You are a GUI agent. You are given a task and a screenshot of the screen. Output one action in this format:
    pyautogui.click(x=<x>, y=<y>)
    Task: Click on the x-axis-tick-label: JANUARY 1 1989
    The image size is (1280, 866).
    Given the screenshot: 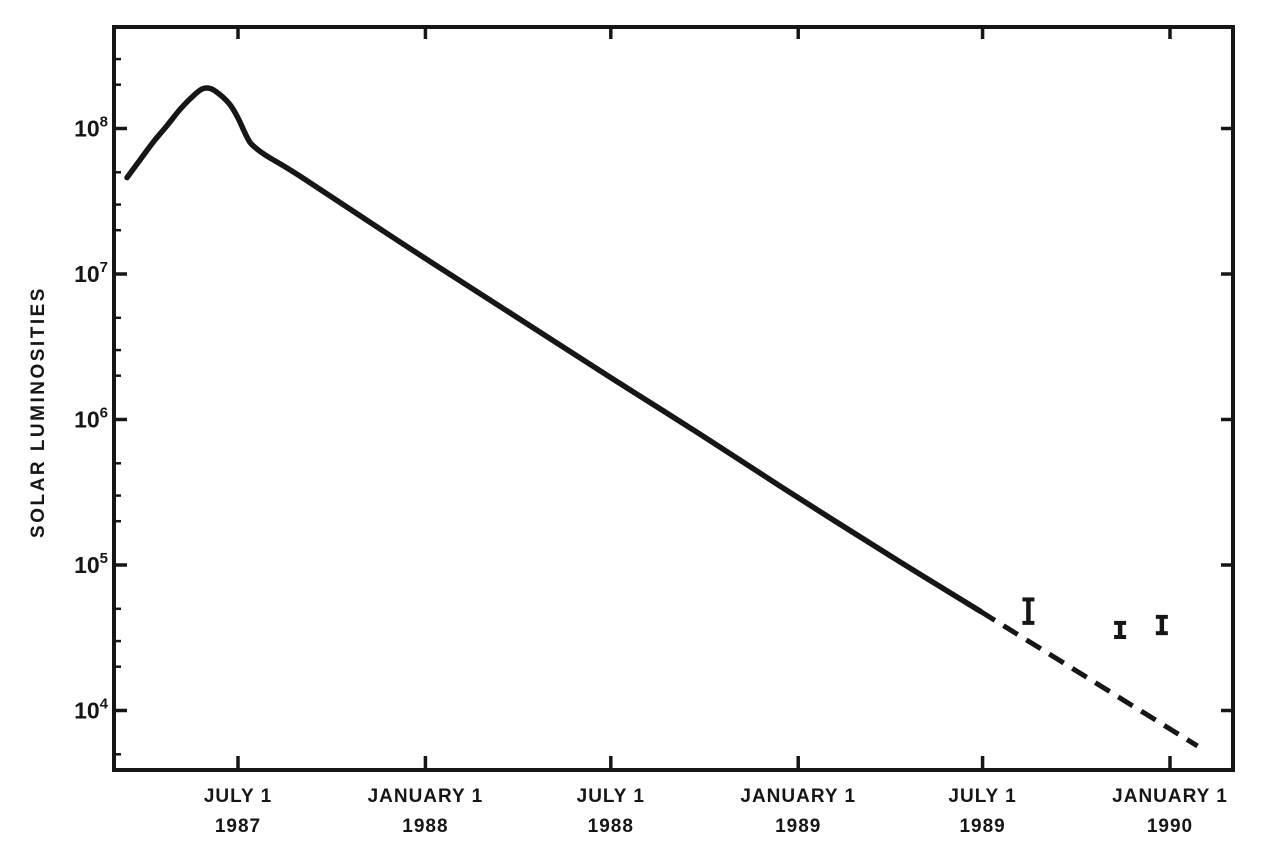 What is the action you would take?
    pyautogui.click(x=798, y=811)
    